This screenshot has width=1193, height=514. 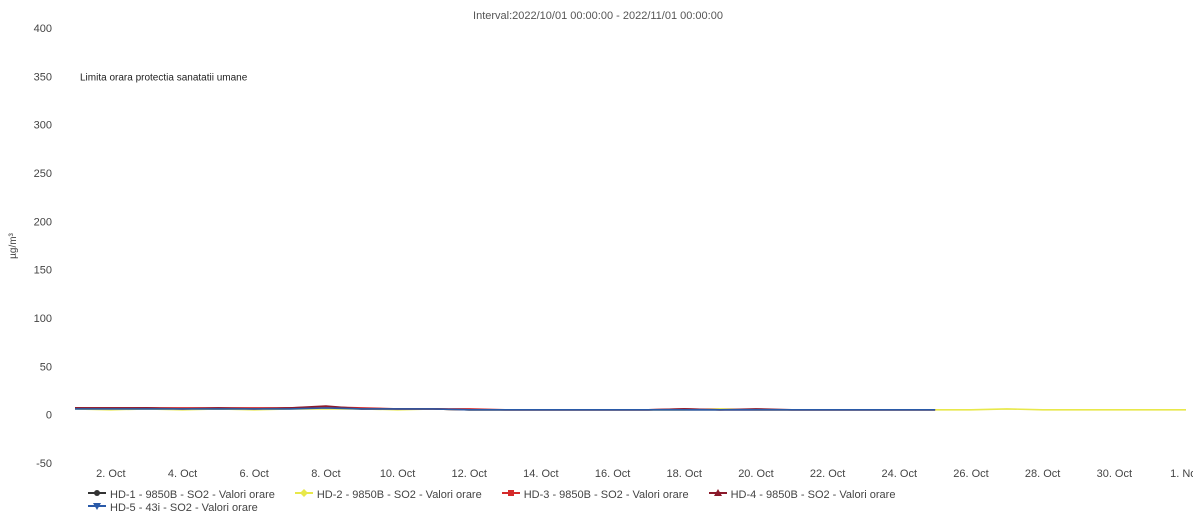 I want to click on y-tick-label: 50, so click(x=46, y=367).